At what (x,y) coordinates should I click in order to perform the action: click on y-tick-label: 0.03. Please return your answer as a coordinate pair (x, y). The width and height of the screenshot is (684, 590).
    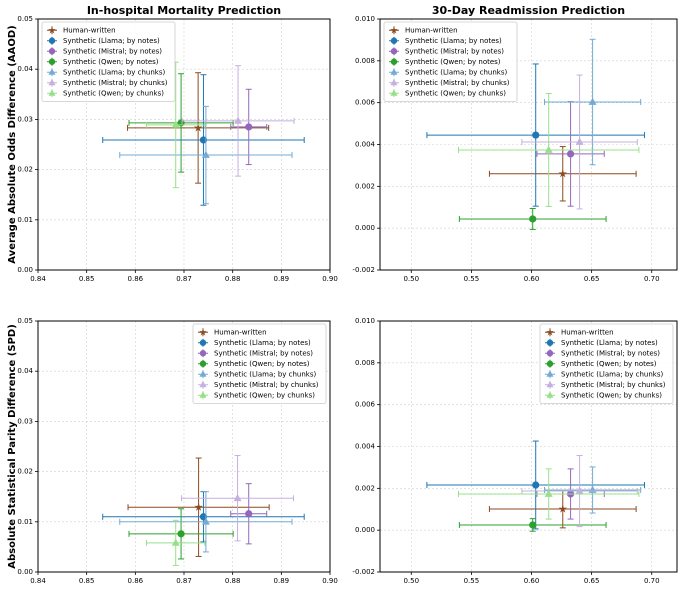
    Looking at the image, I should click on (25, 421).